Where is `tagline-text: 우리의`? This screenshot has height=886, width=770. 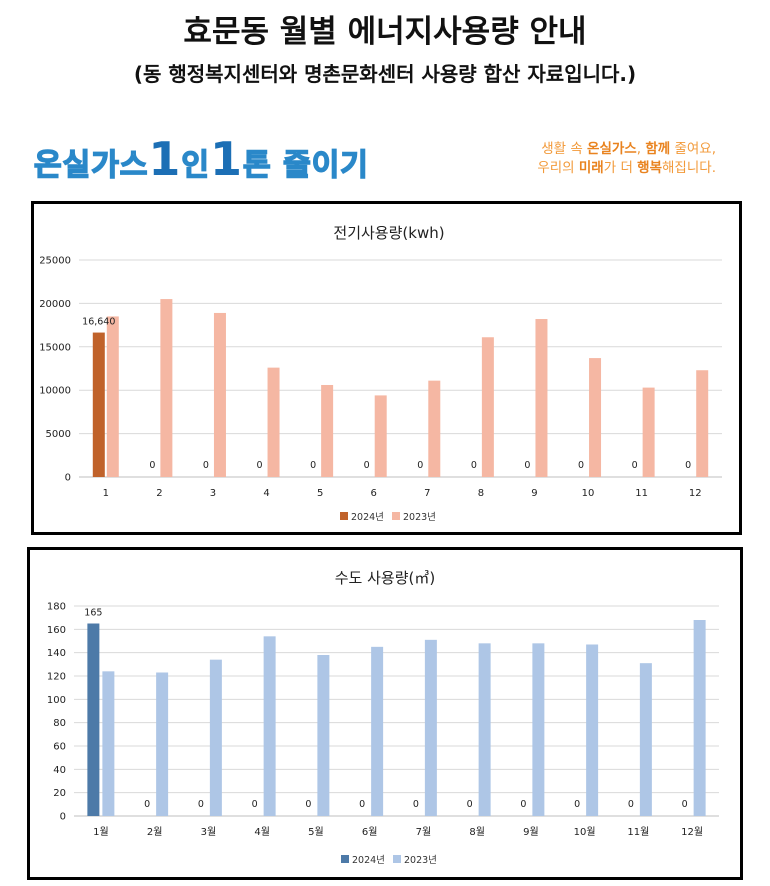
tagline-text: 우리의 is located at coordinates (558, 168).